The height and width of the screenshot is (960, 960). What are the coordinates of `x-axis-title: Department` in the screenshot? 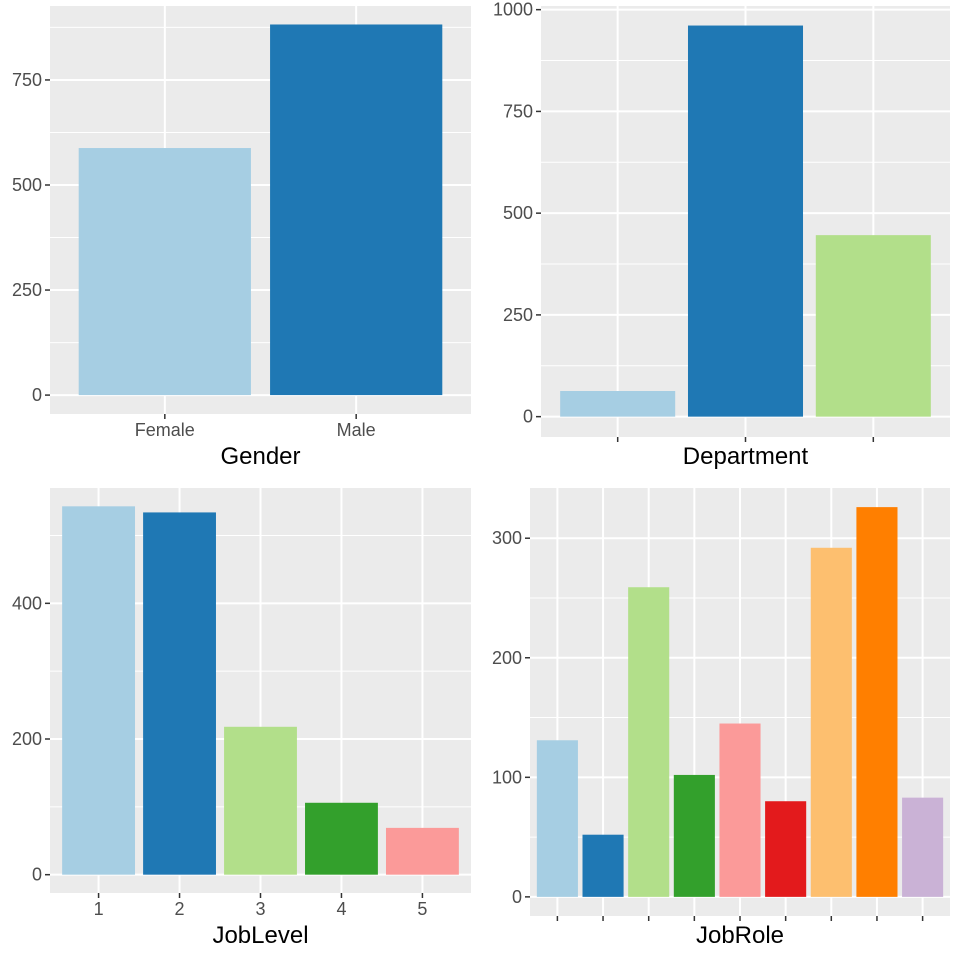 It's located at (746, 456).